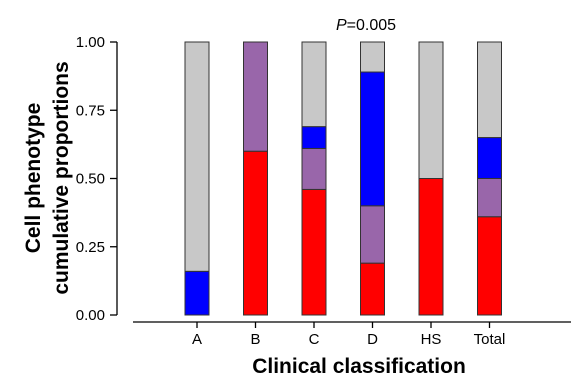 Image resolution: width=588 pixels, height=379 pixels. What do you see at coordinates (255, 339) in the screenshot?
I see `x-tick-label: B` at bounding box center [255, 339].